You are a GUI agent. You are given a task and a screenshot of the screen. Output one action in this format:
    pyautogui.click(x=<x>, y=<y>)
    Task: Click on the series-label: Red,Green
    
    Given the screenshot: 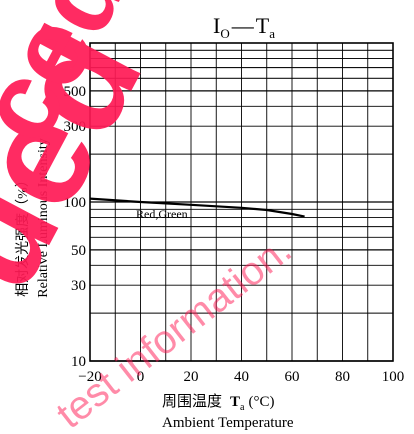 What is the action you would take?
    pyautogui.click(x=162, y=214)
    